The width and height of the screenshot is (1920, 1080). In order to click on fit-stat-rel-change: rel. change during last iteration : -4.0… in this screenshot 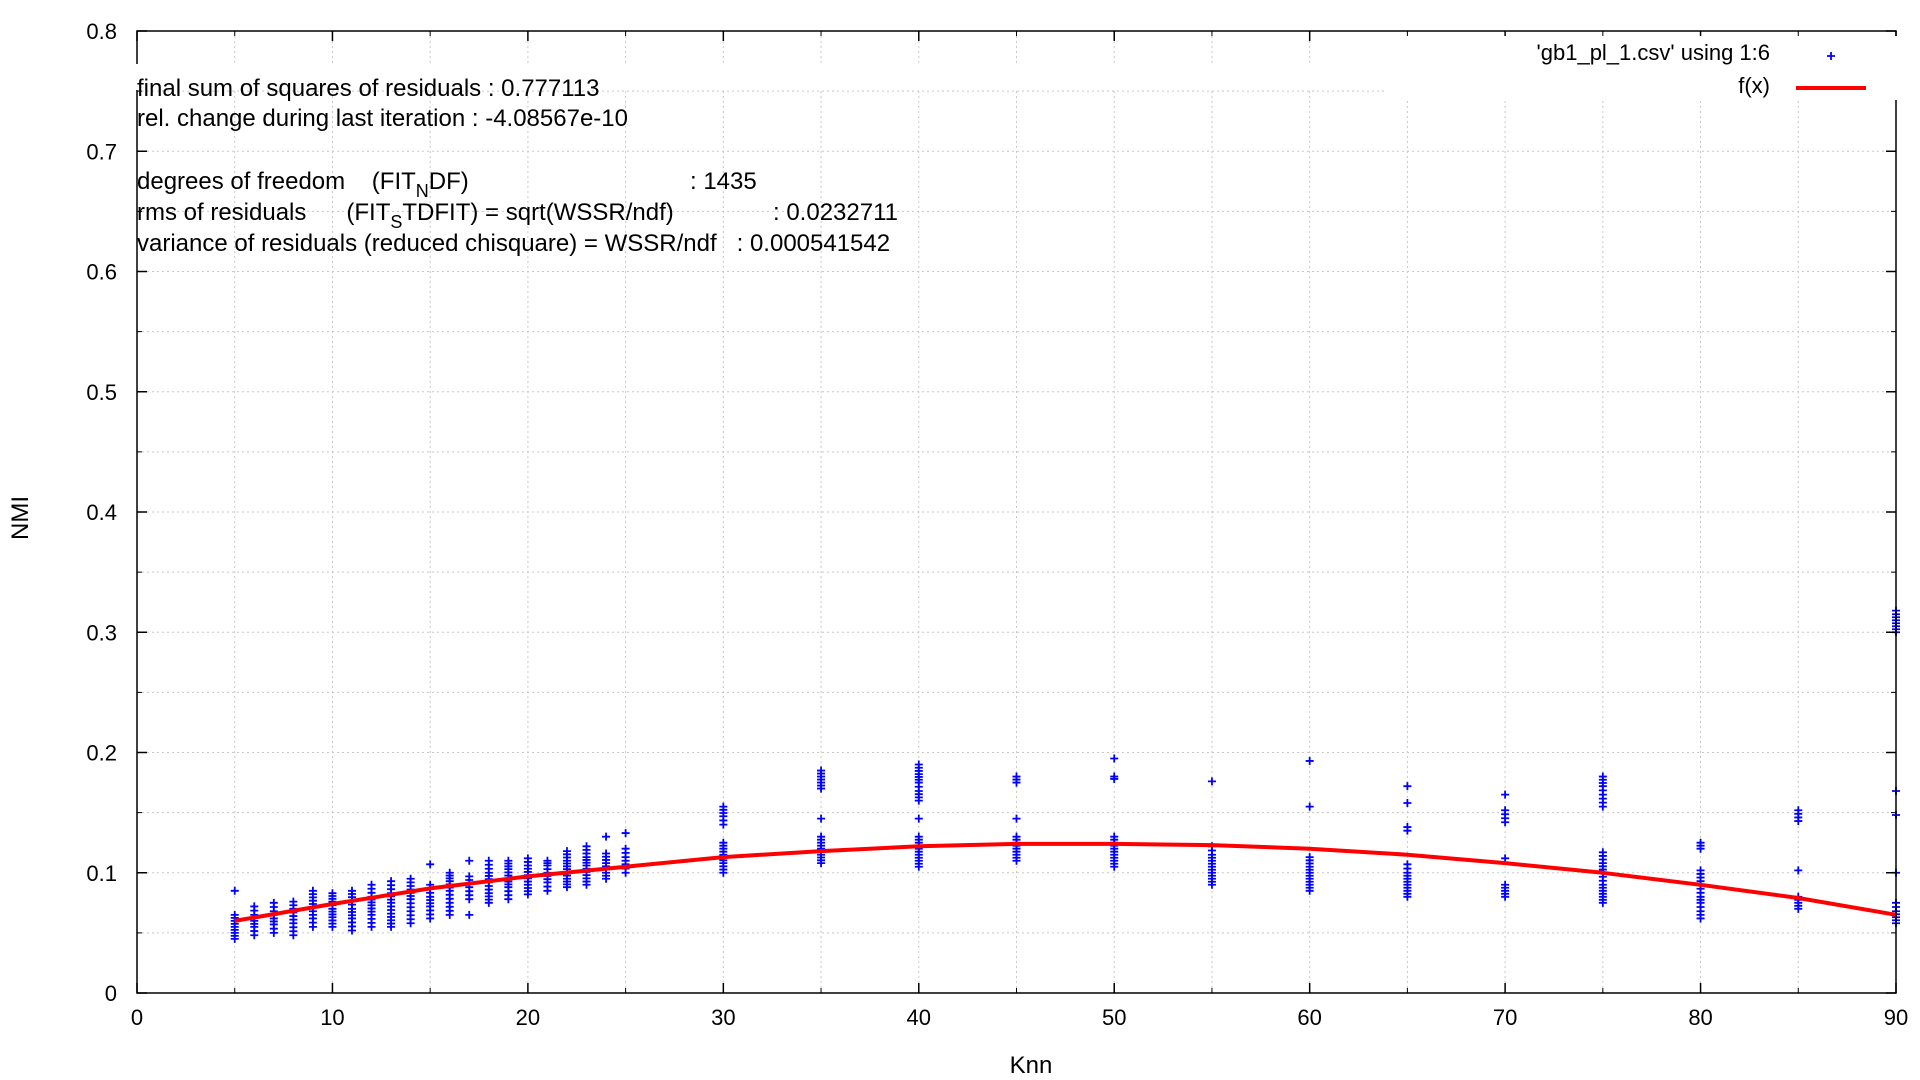, I will do `click(382, 118)`.